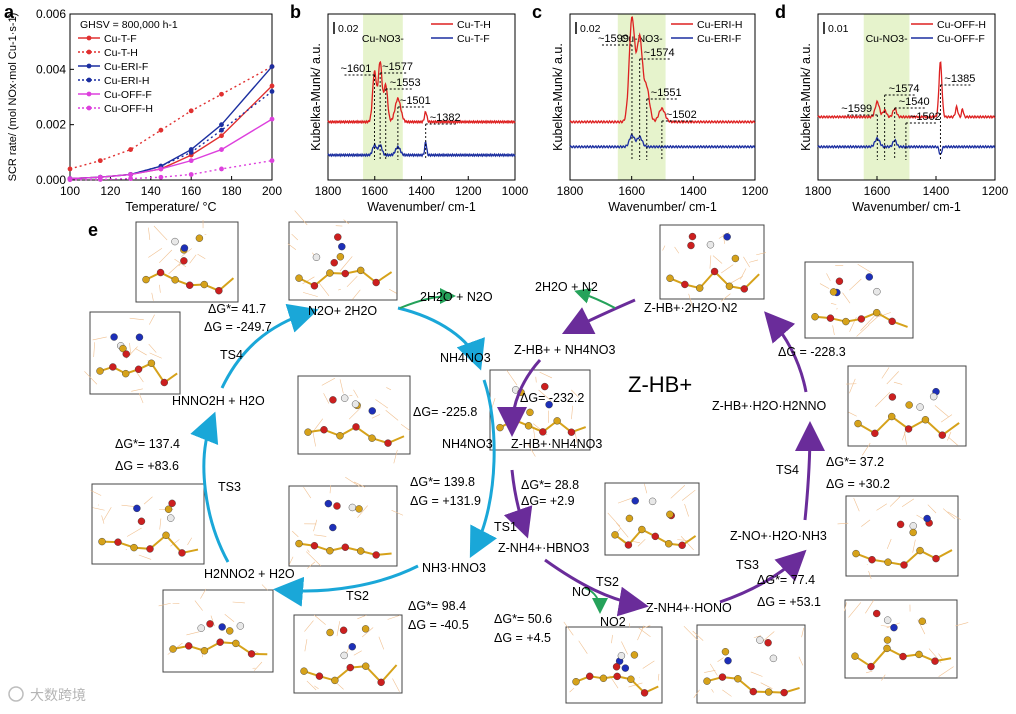  I want to click on legend-label-Cu-OFF-F: Cu-OFF-F, so click(128, 95).